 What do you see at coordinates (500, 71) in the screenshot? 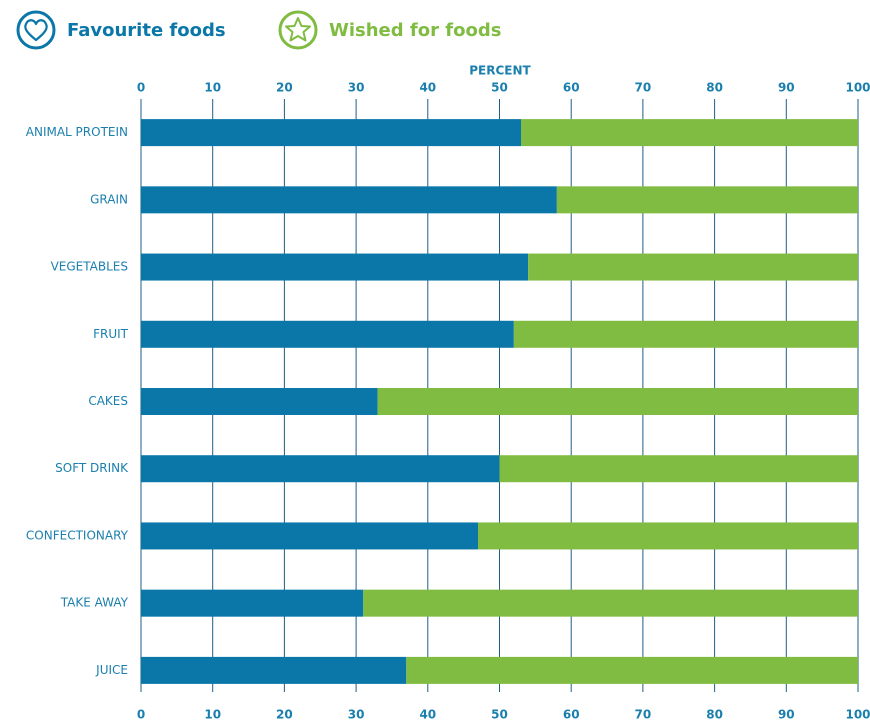
I see `x-axis-title: PERCENT` at bounding box center [500, 71].